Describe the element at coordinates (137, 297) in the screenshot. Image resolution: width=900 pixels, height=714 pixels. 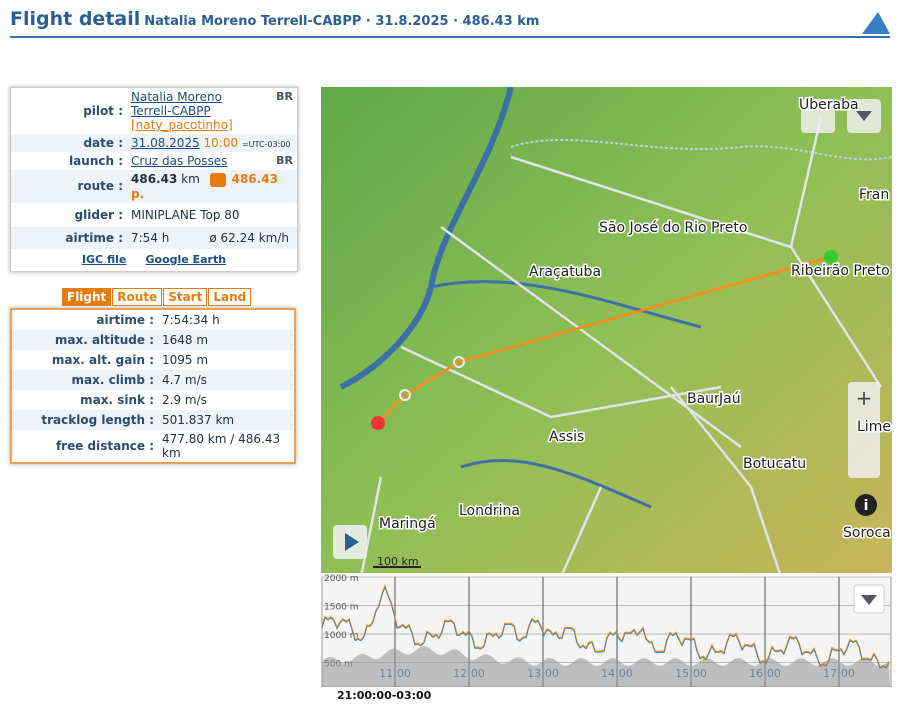
I see `tab: Route` at that location.